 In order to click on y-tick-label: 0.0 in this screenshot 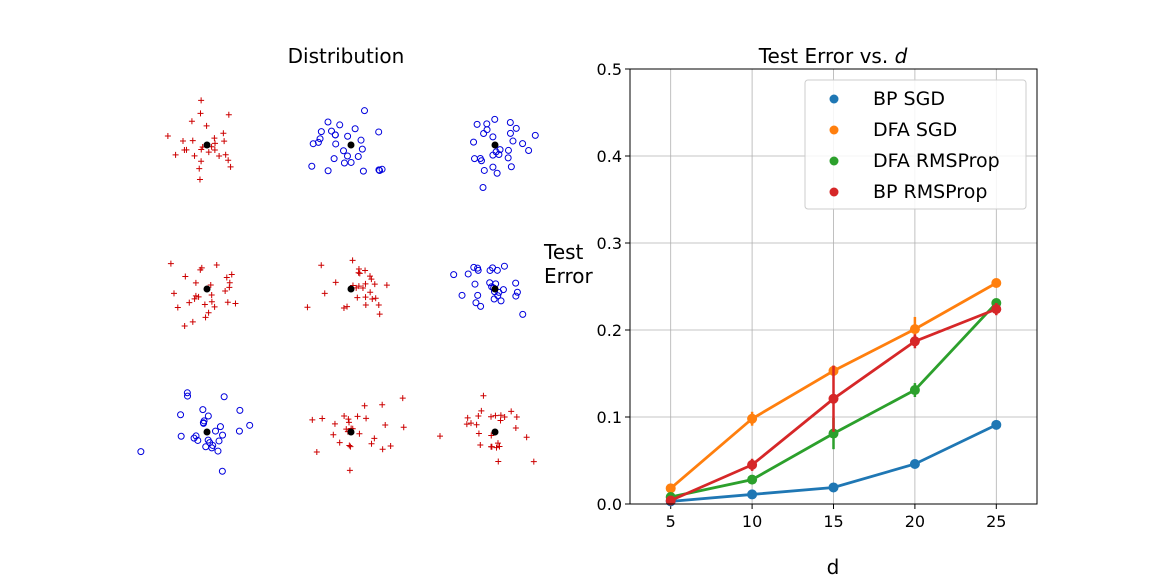, I will do `click(609, 504)`.